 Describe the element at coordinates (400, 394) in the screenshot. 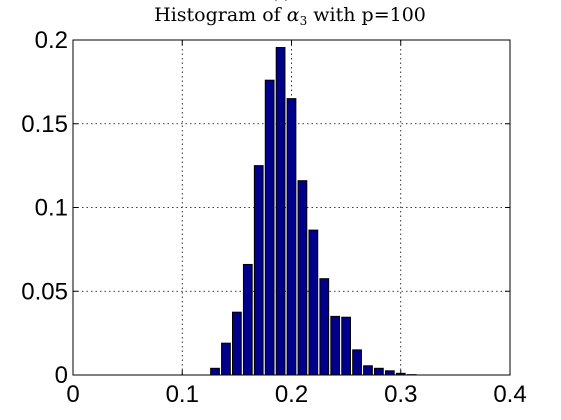

I see `x-tick-label-3: 0.3` at that location.